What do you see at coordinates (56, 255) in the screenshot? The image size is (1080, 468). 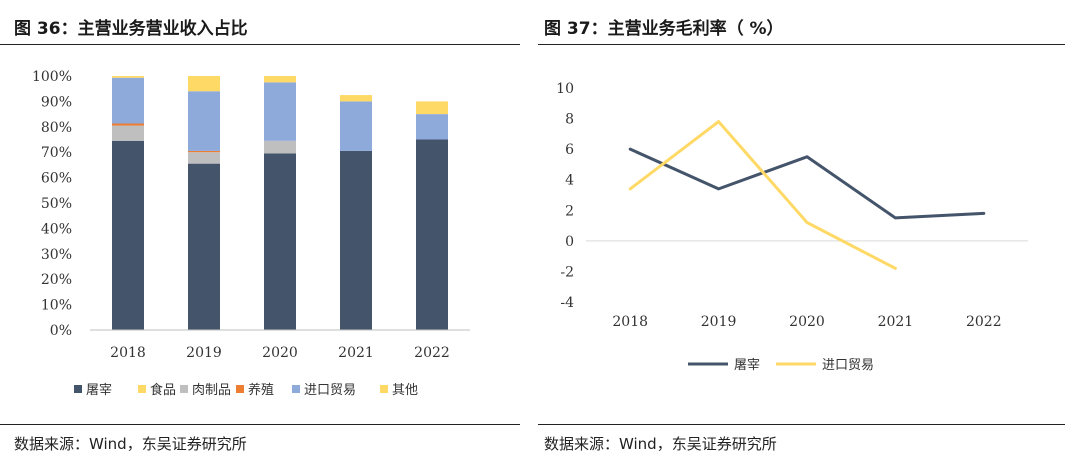 I see `bar-y-tick-label: 30%` at bounding box center [56, 255].